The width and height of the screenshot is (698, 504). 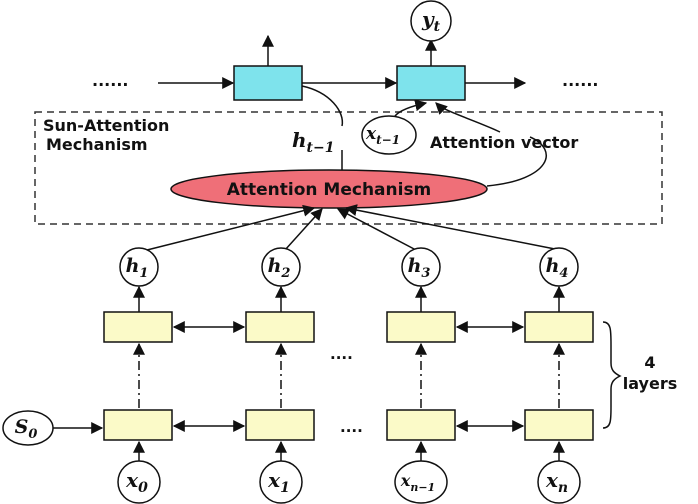 I want to click on h4-to-attention-arrow, so click(x=452, y=227).